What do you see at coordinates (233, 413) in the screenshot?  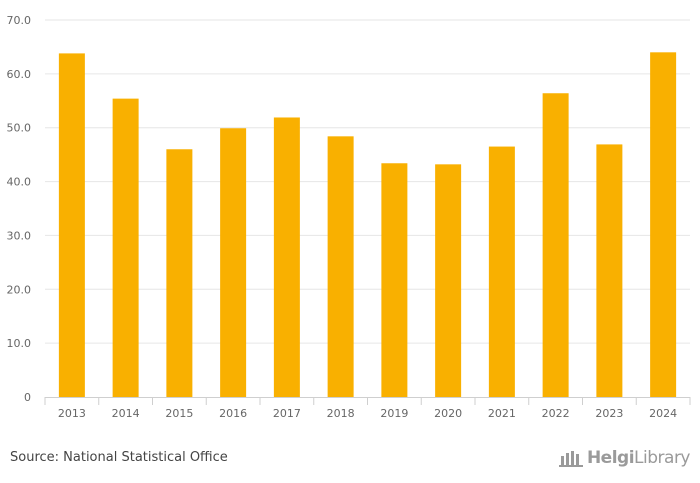 I see `x-tick-label: 2016` at bounding box center [233, 413].